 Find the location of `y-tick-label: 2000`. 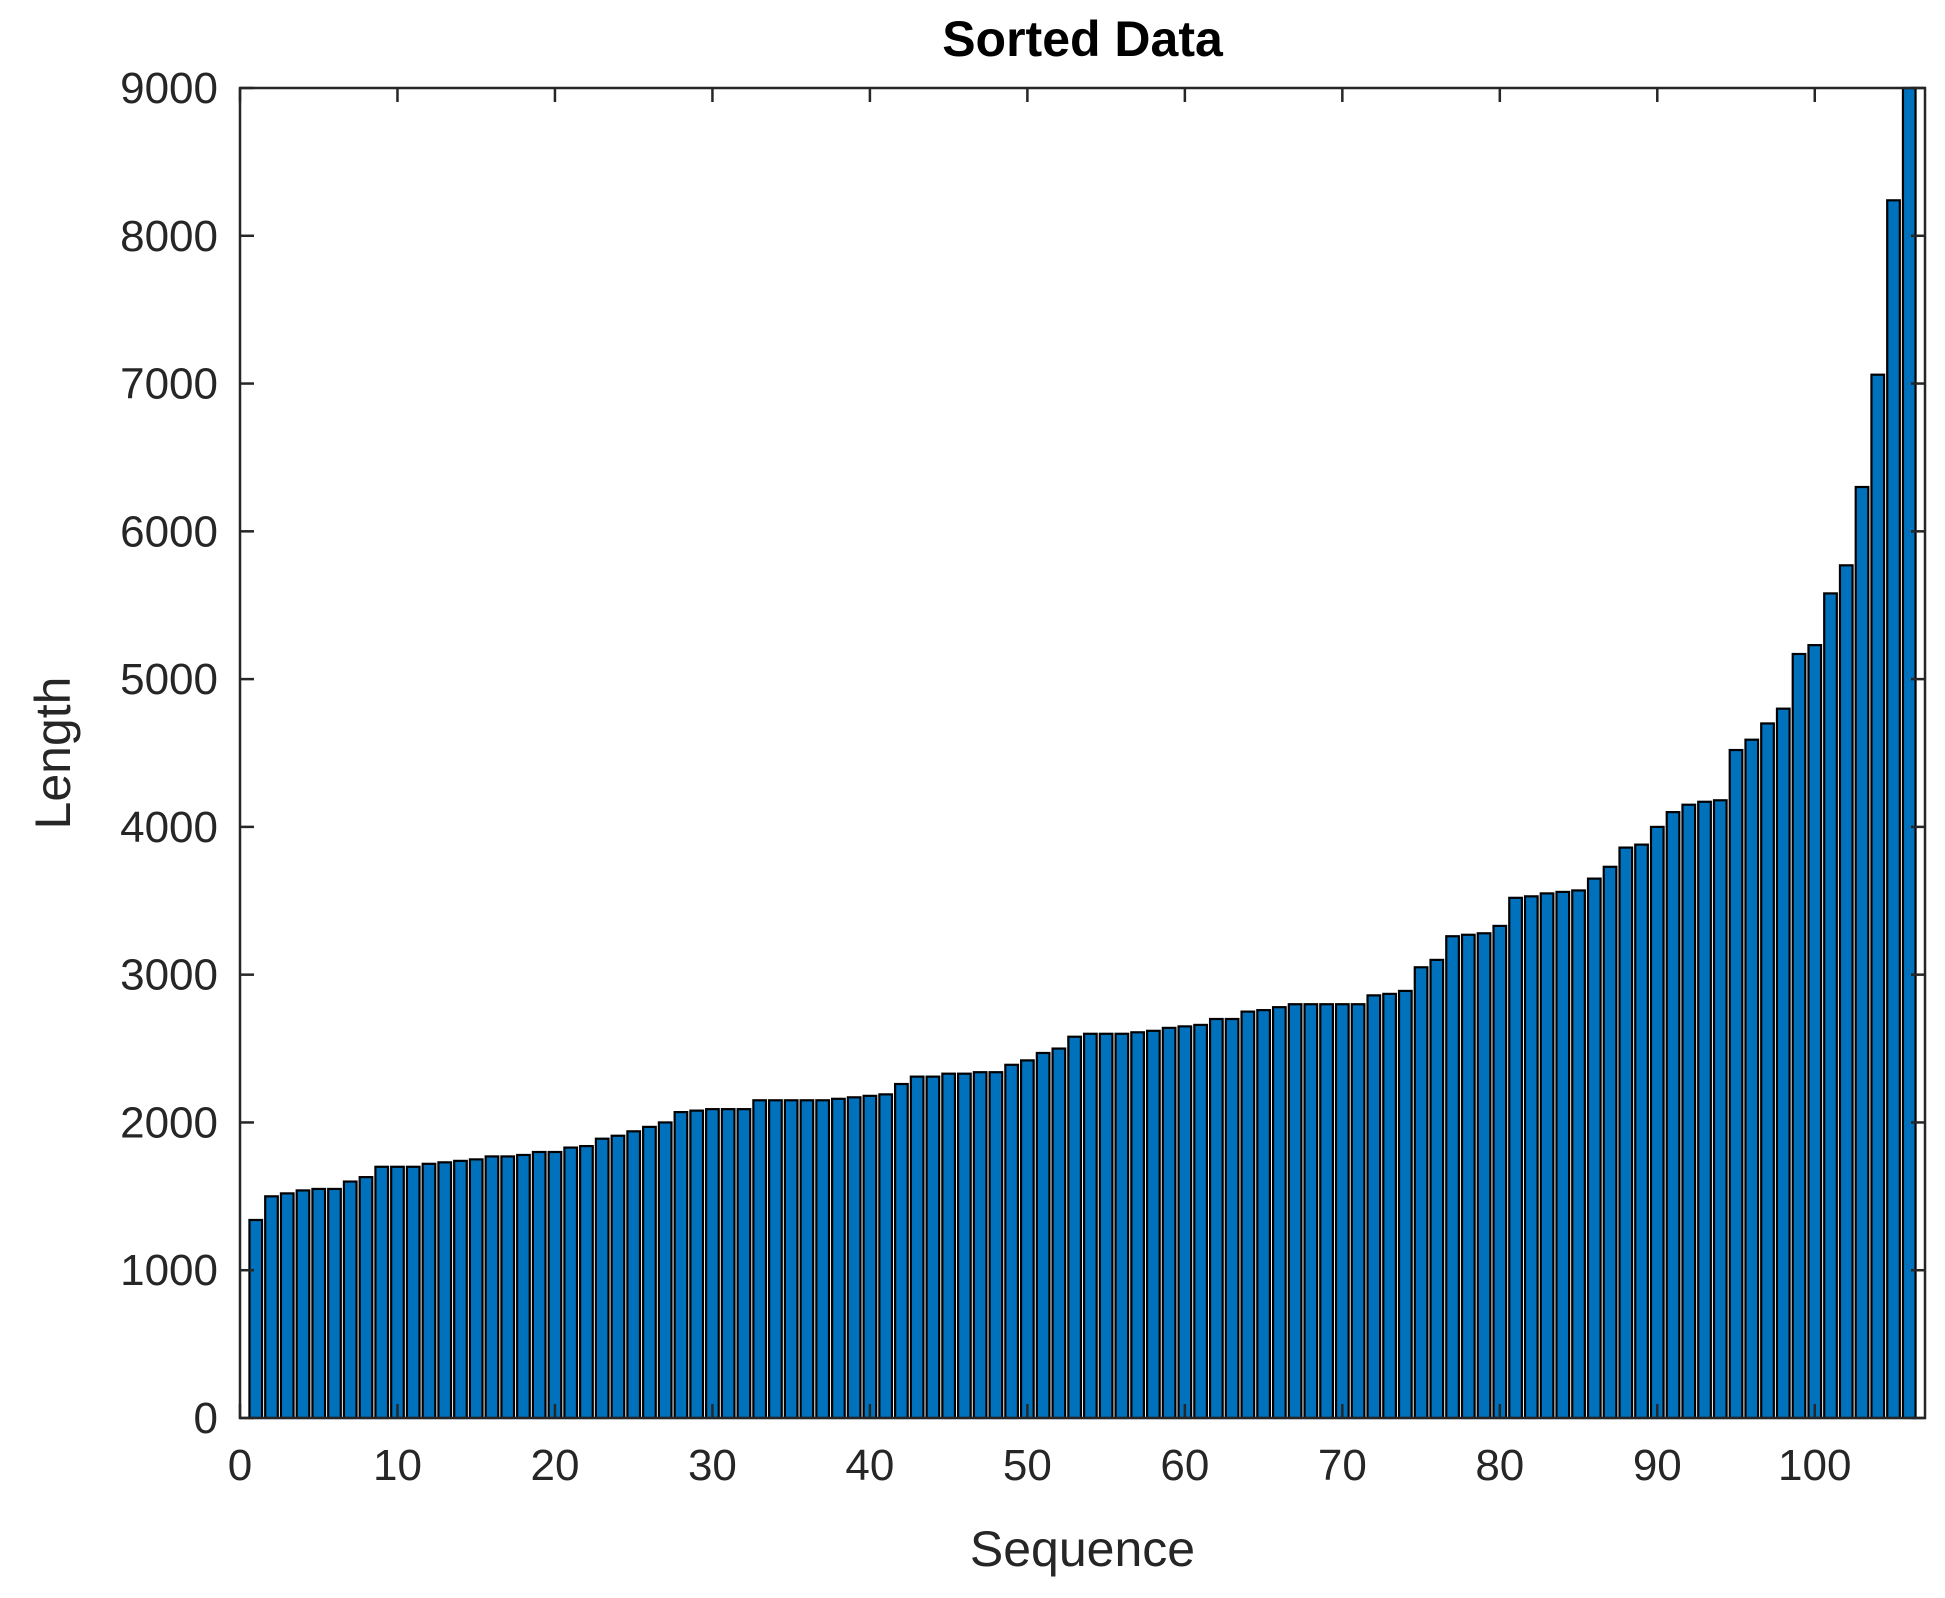

y-tick-label: 2000 is located at coordinates (169, 1122).